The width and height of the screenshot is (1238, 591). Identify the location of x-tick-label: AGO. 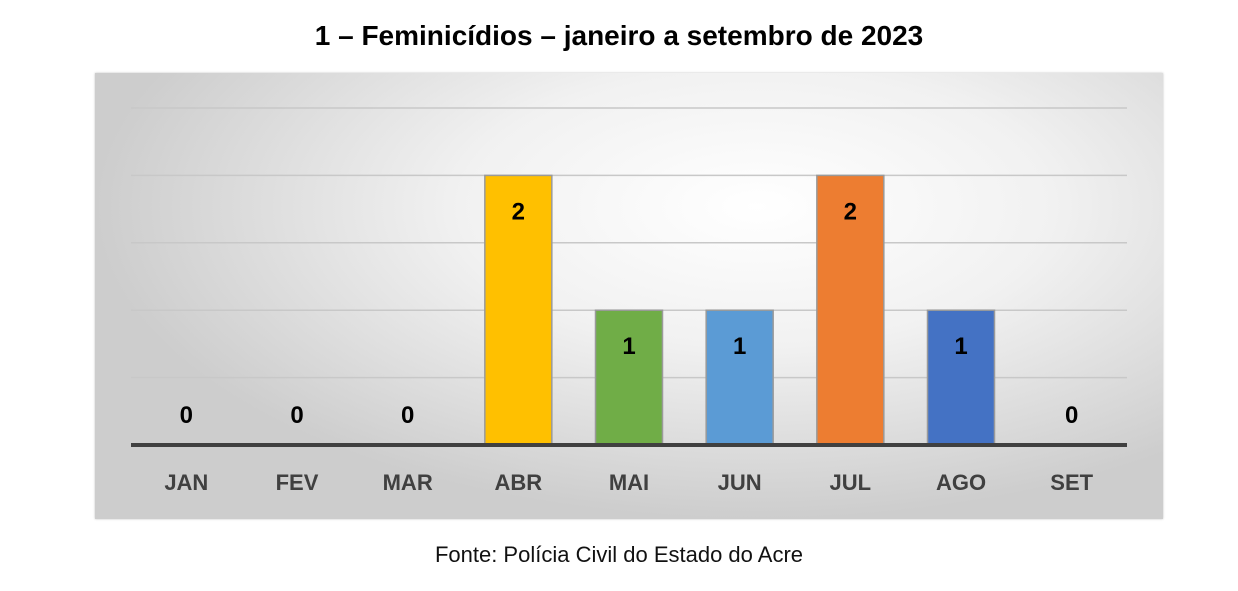
(961, 482).